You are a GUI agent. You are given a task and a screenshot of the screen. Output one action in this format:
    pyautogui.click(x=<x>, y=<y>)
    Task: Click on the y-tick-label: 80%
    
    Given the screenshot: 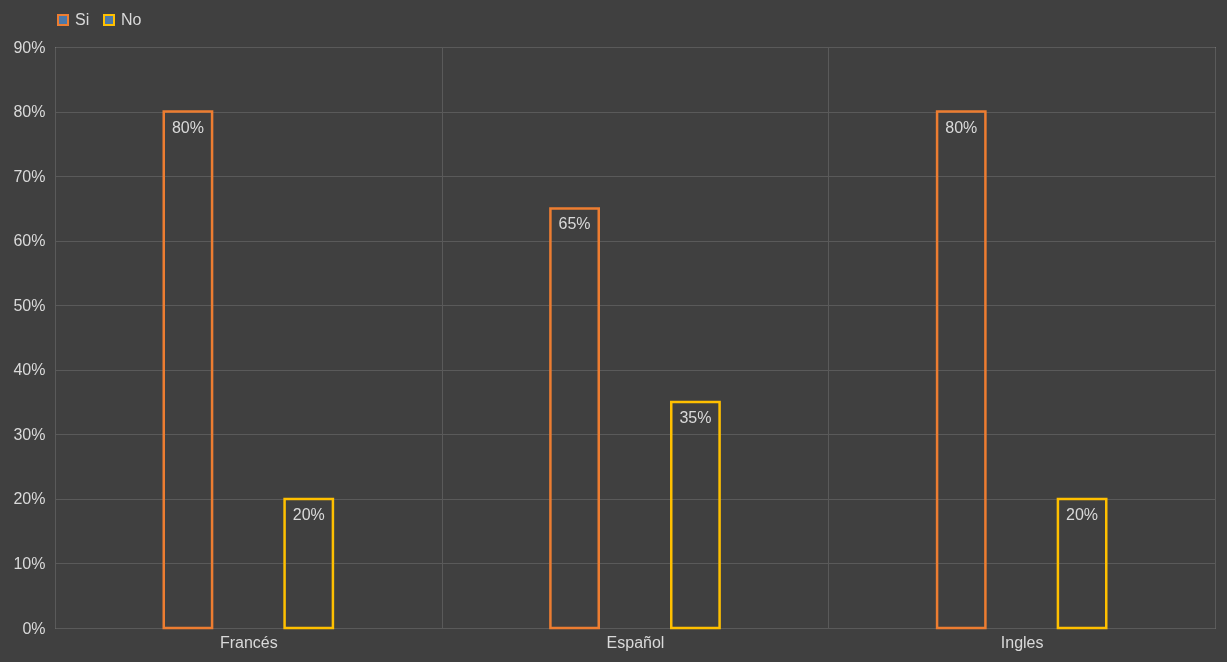 What is the action you would take?
    pyautogui.click(x=29, y=112)
    